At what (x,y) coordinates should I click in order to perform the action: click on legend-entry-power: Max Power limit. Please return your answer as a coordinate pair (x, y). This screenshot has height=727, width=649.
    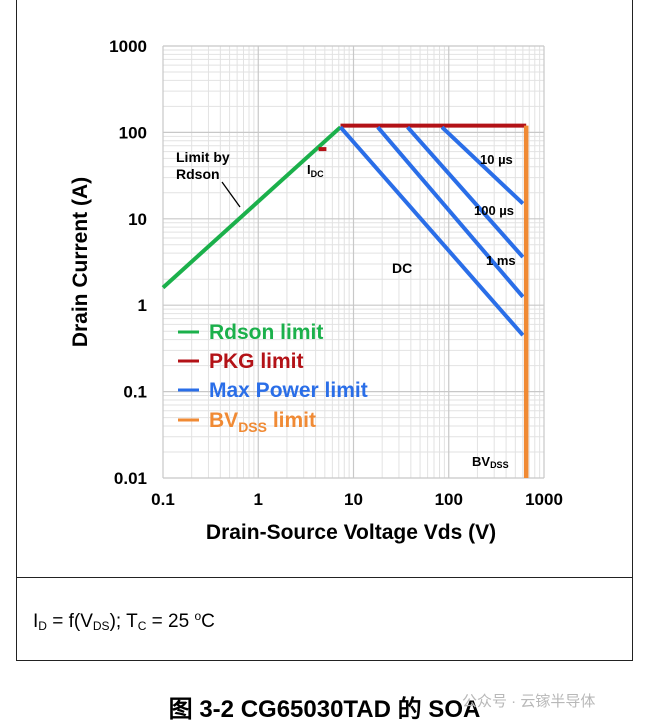
    Looking at the image, I should click on (273, 390).